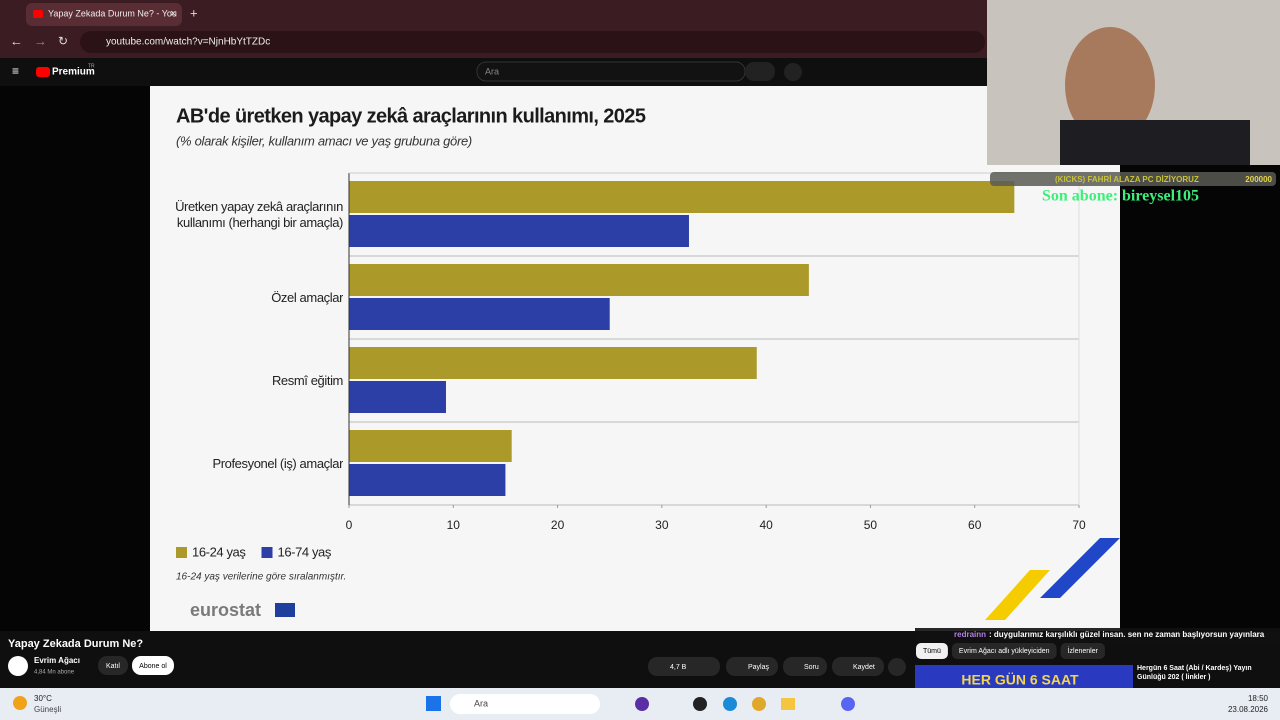 The width and height of the screenshot is (1280, 720). Describe the element at coordinates (112, 13) in the screenshot. I see `tab-title: Yapay Zekada Durum Ne? - You` at that location.